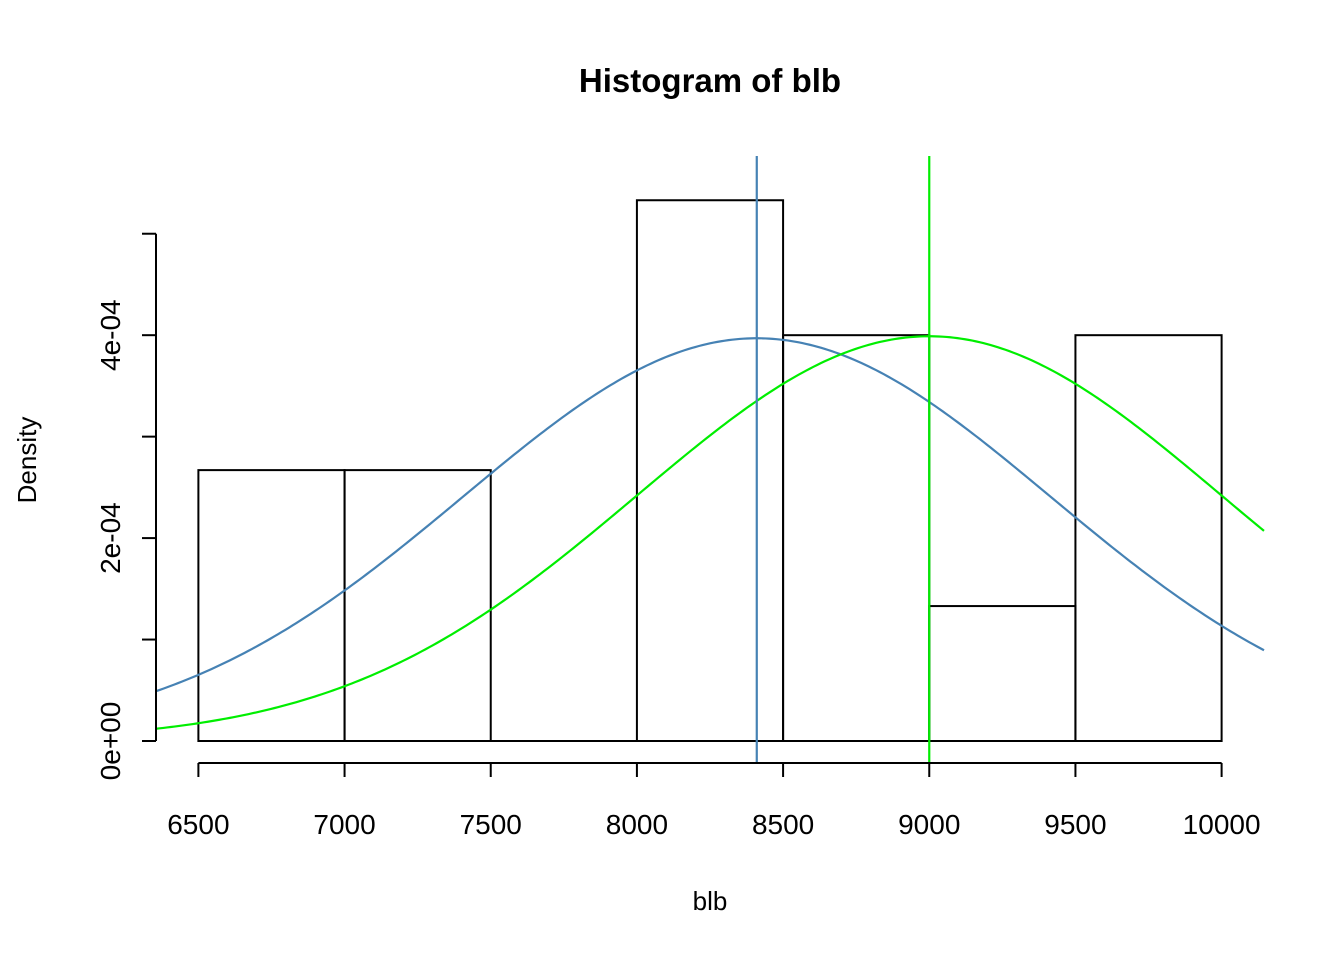 The width and height of the screenshot is (1344, 960). I want to click on x-axis: 6500 7000 7500 8000 8500 9000 9500 10000, so click(714, 801).